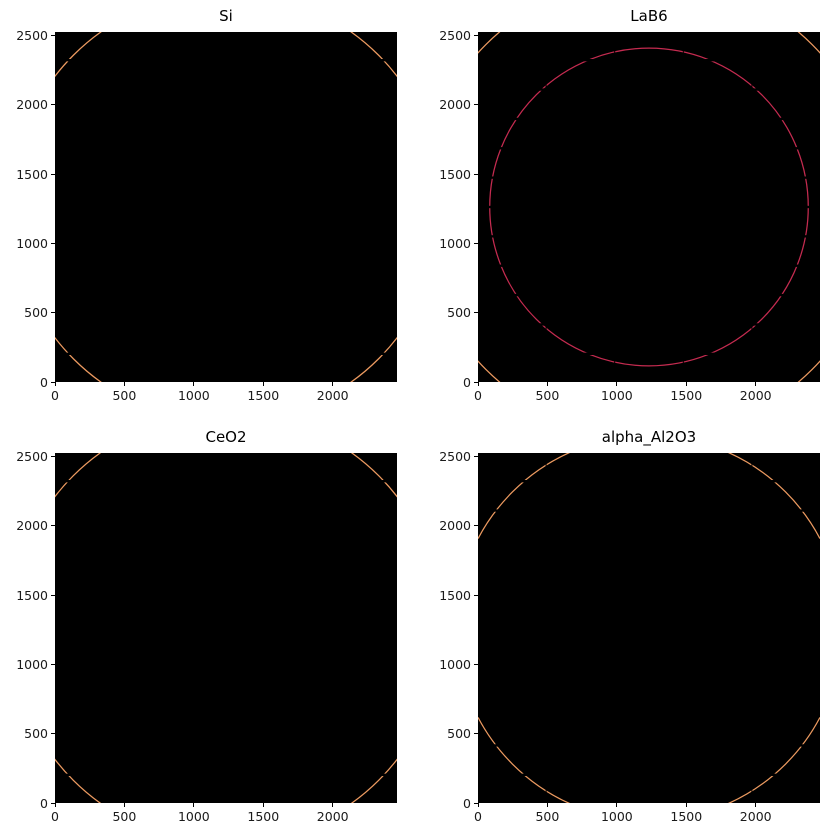 This screenshot has width=828, height=836. What do you see at coordinates (649, 16) in the screenshot?
I see `subplot-title-lab6: LaB6` at bounding box center [649, 16].